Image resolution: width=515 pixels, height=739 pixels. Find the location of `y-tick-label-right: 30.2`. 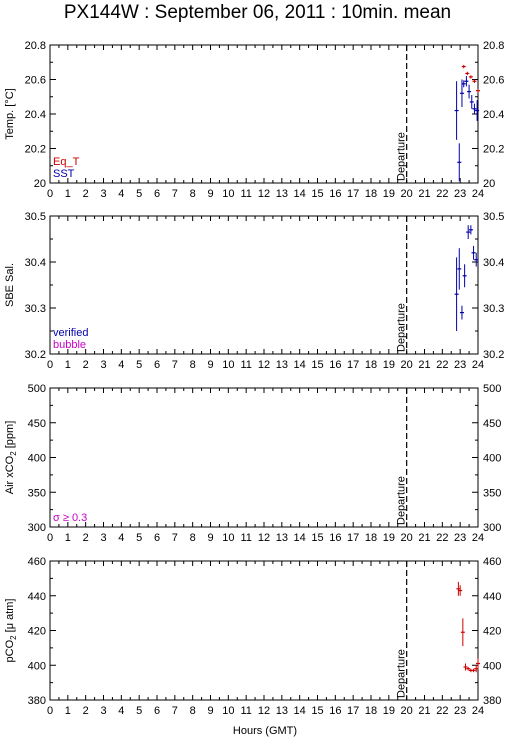

y-tick-label-right: 30.2 is located at coordinates (493, 355).